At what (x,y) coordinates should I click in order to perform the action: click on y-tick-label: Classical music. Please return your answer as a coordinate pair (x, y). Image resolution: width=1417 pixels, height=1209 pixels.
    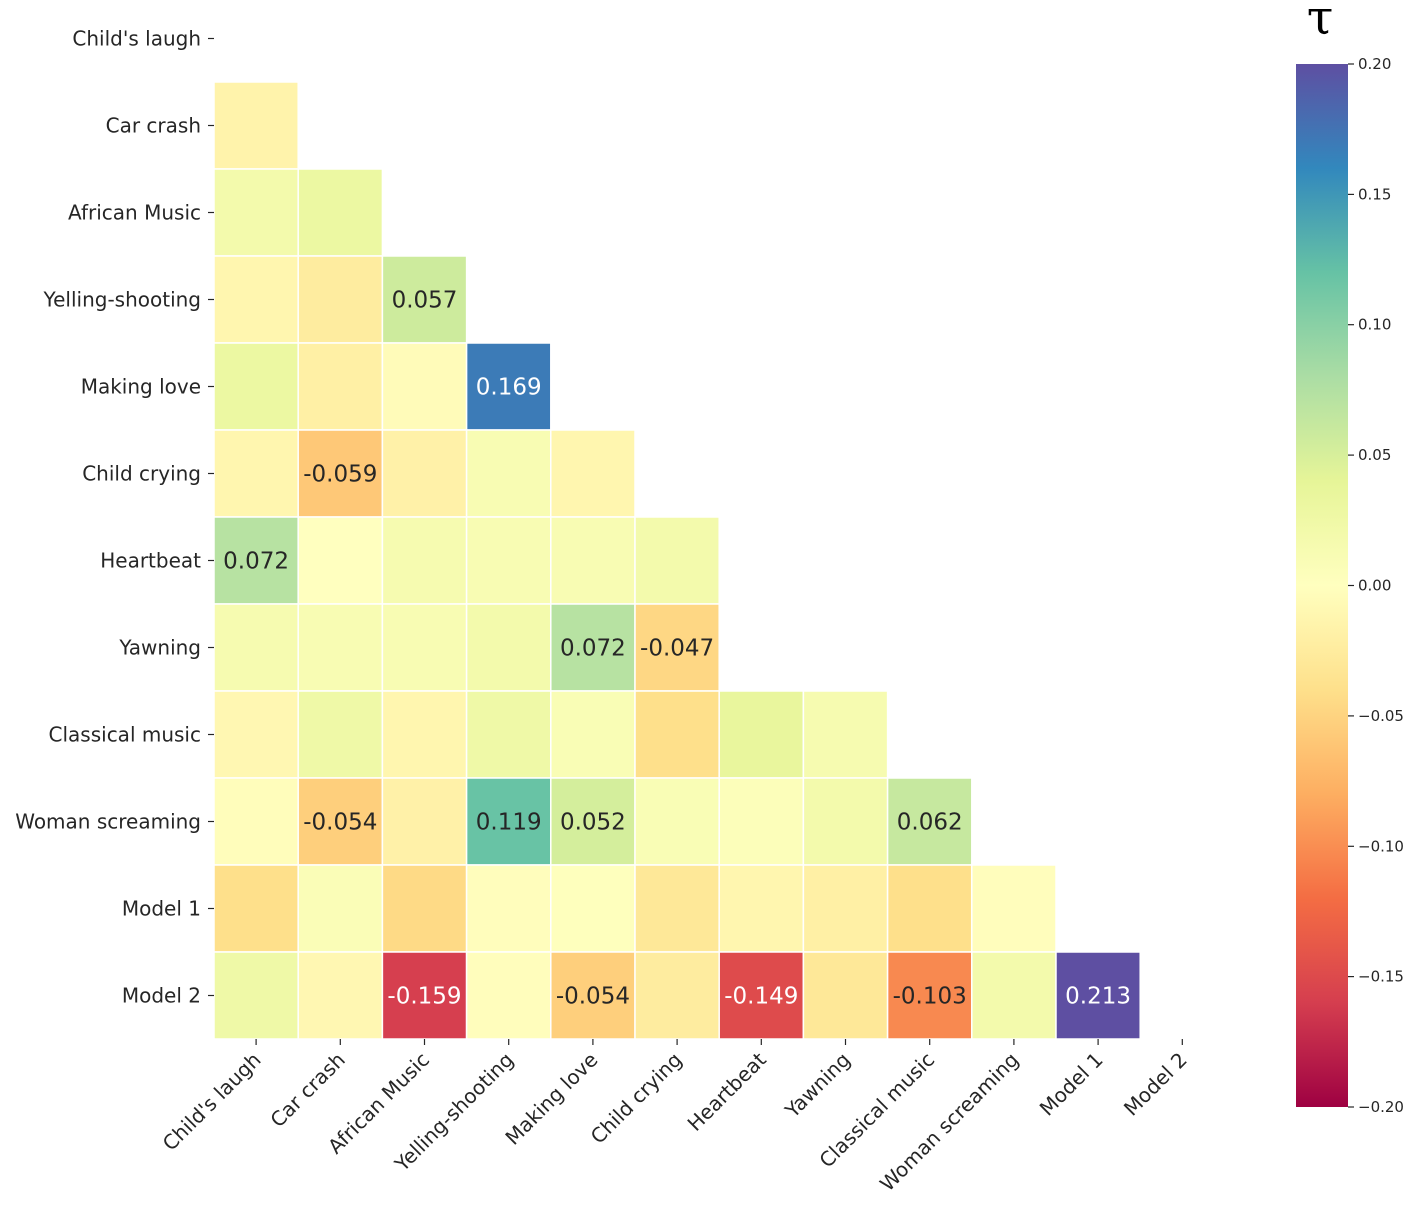
    Looking at the image, I should click on (125, 735).